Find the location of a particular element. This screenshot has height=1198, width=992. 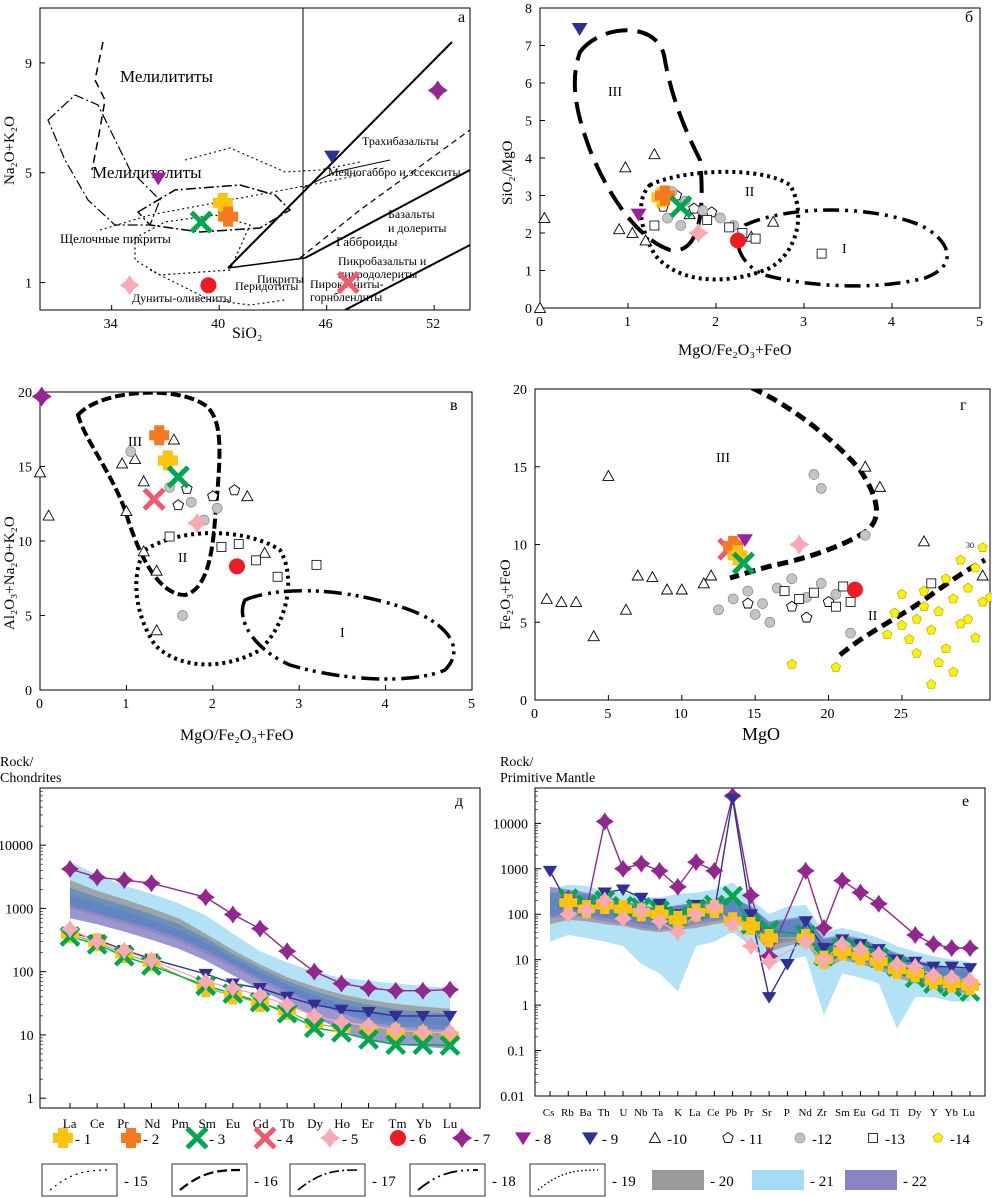

legend-item: -12 is located at coordinates (813, 1140).